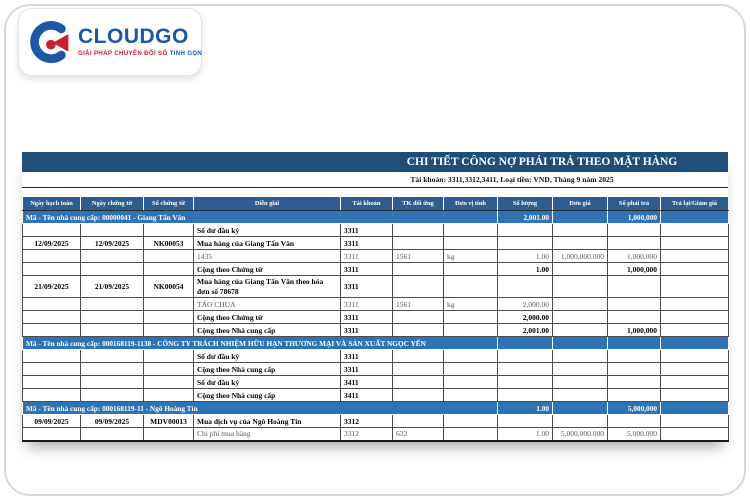  I want to click on table-row: Cộng theo Nhà cung cấp 3311, so click(375, 369).